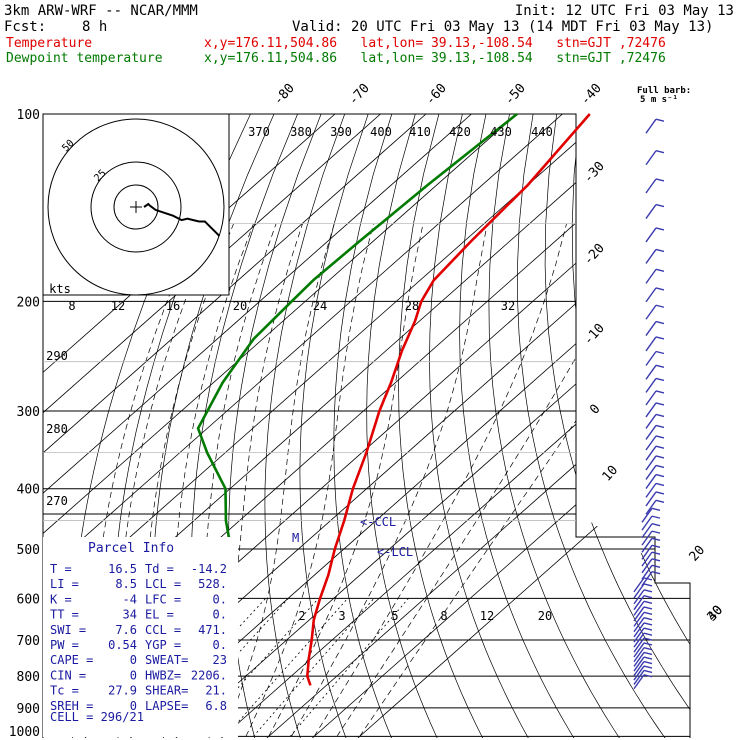  What do you see at coordinates (212, 630) in the screenshot?
I see `parcel-value: 471.` at bounding box center [212, 630].